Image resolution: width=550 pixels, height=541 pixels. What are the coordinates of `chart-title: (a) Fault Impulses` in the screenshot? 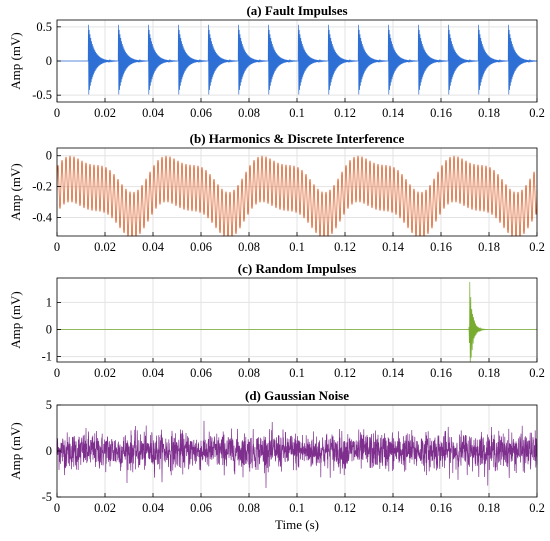 It's located at (296, 10).